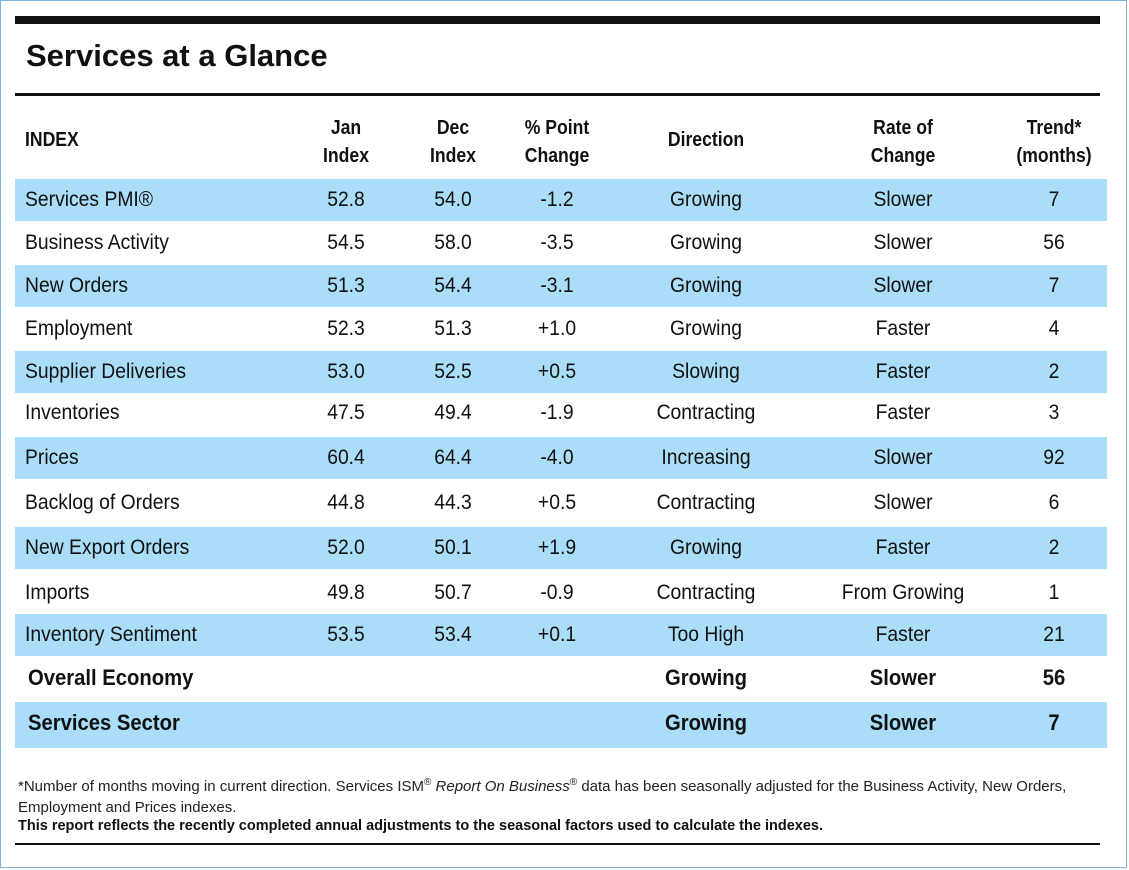 Image resolution: width=1129 pixels, height=870 pixels. I want to click on dec-cell: 58.0, so click(453, 242).